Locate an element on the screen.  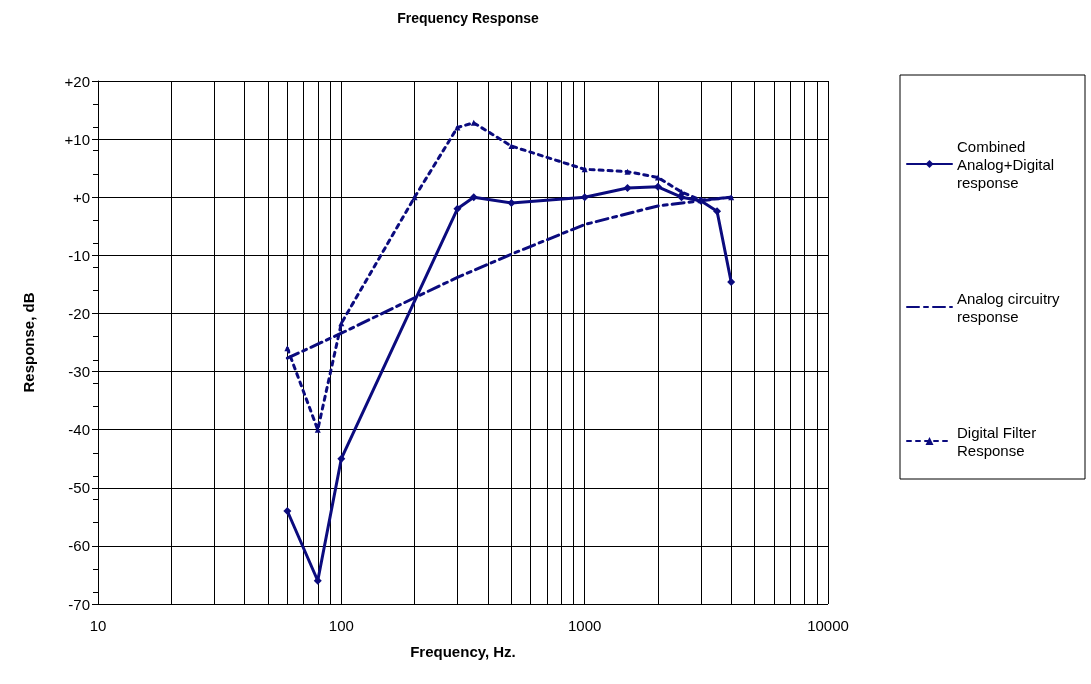
y-axis-title: Response, dB is located at coordinates (28, 342).